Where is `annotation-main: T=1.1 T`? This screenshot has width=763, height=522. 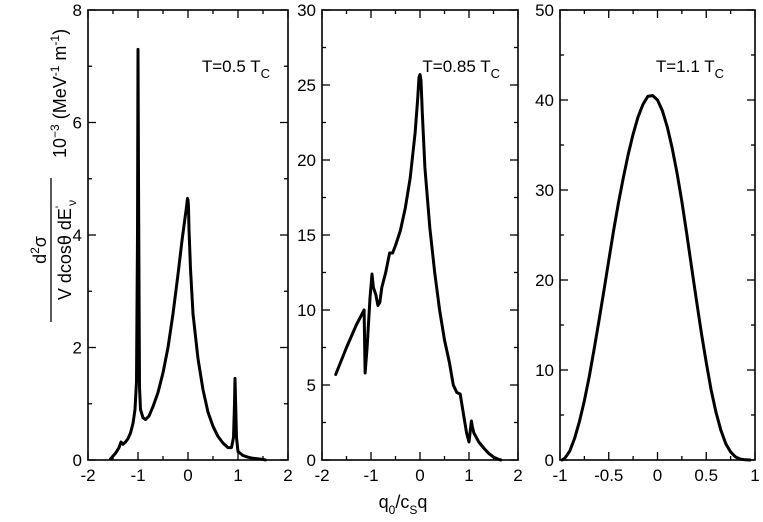 annotation-main: T=1.1 T is located at coordinates (685, 66).